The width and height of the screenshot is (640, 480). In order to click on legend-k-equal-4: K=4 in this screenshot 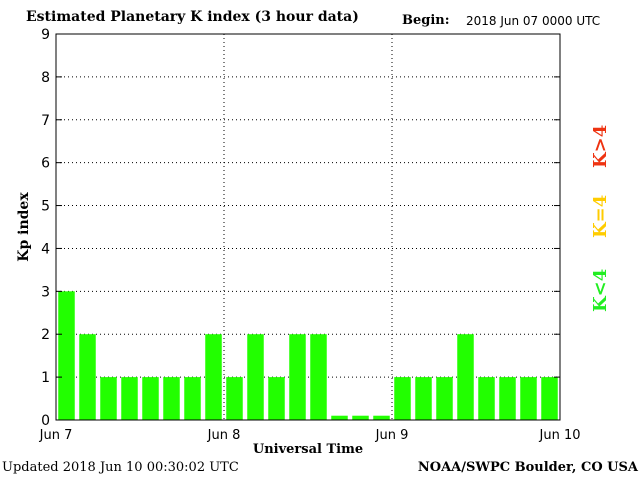, I will do `click(600, 216)`.